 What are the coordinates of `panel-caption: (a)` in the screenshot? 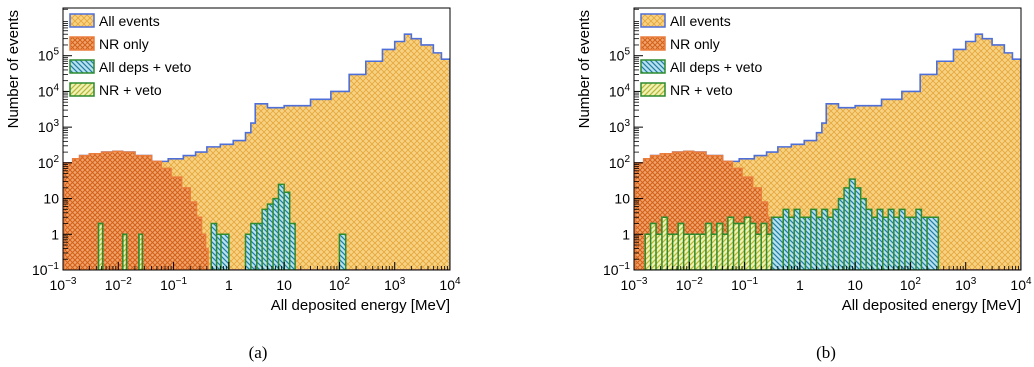 It's located at (258, 352).